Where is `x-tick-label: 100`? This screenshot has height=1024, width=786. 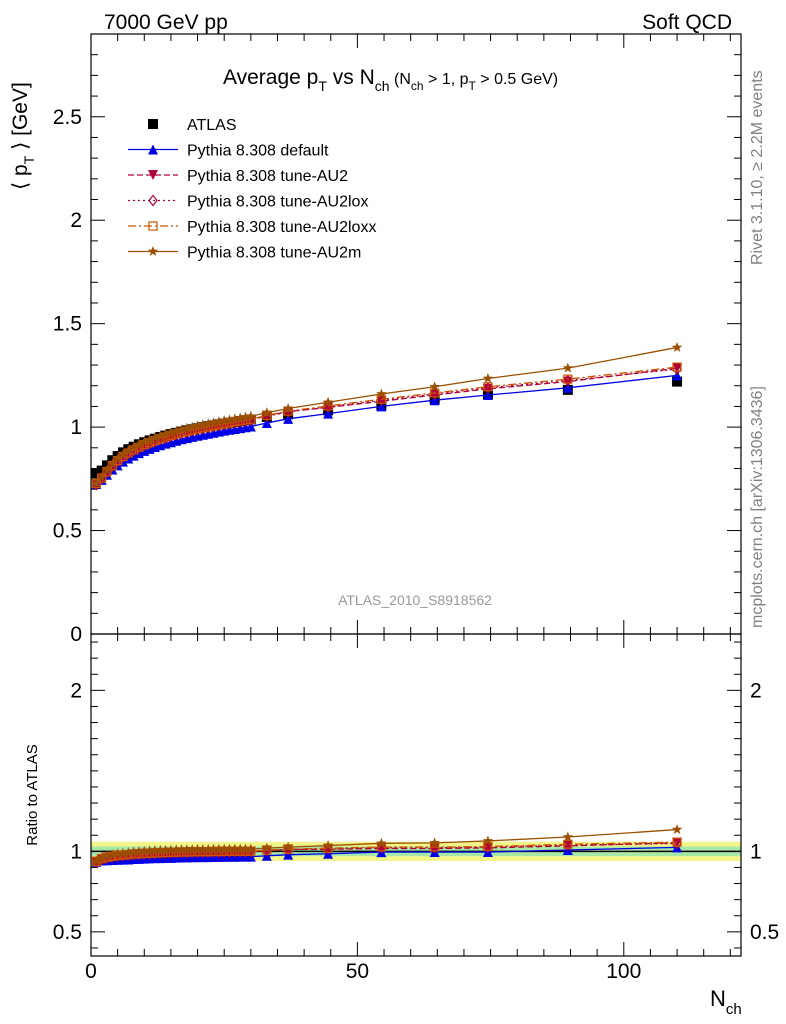
x-tick-label: 100 is located at coordinates (623, 971).